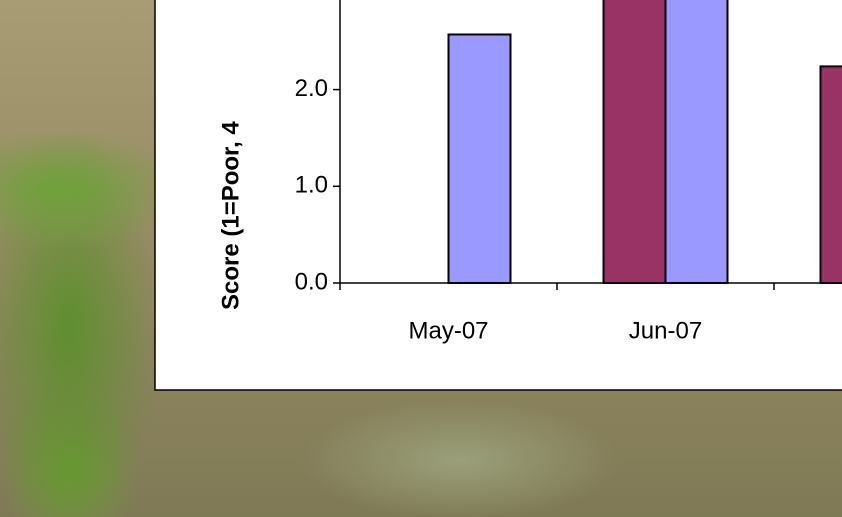  Describe the element at coordinates (311, 2) in the screenshot. I see `y-tick-label: 3.0` at that location.